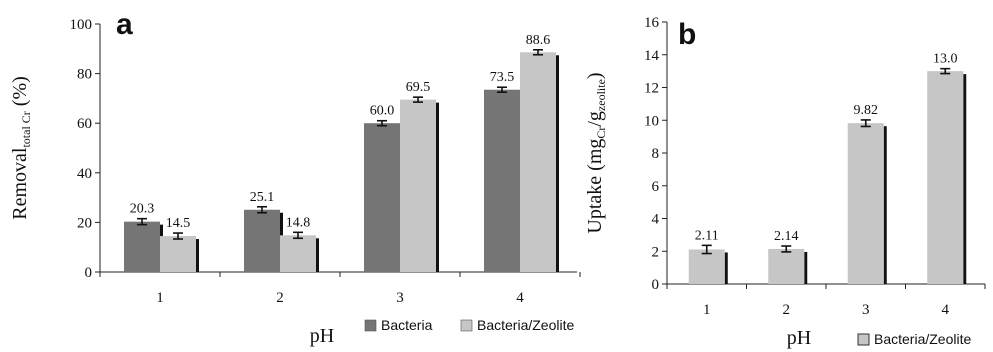 Image resolution: width=993 pixels, height=352 pixels. I want to click on panel-label: b, so click(687, 34).